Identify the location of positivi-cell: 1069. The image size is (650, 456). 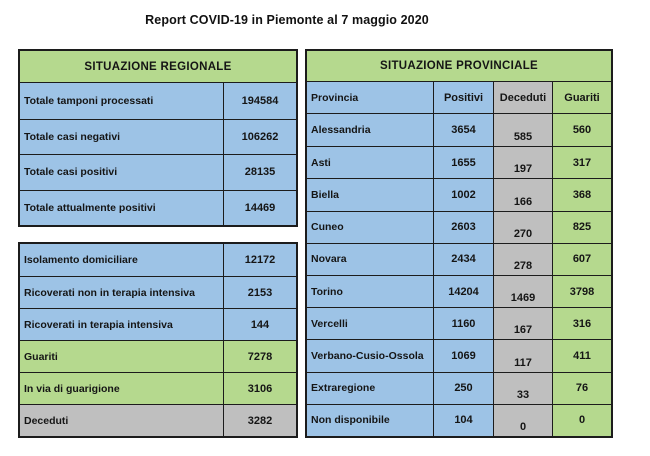
(463, 356).